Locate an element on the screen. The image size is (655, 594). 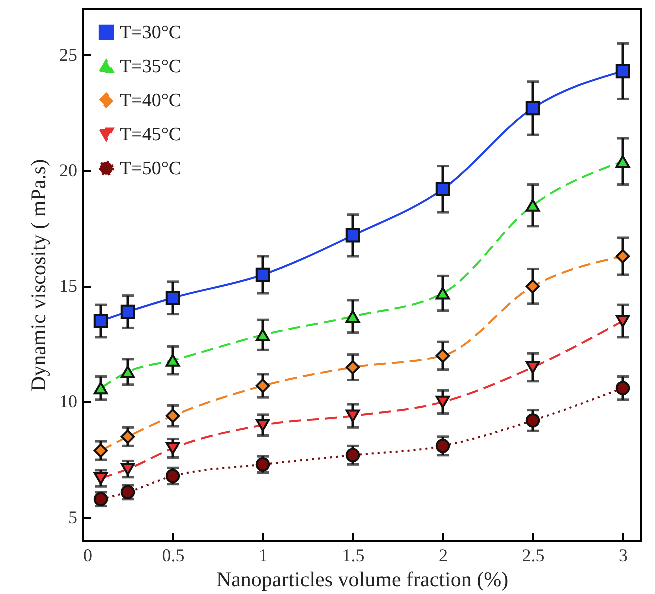
y-tick-label: 10 is located at coordinates (69, 402).